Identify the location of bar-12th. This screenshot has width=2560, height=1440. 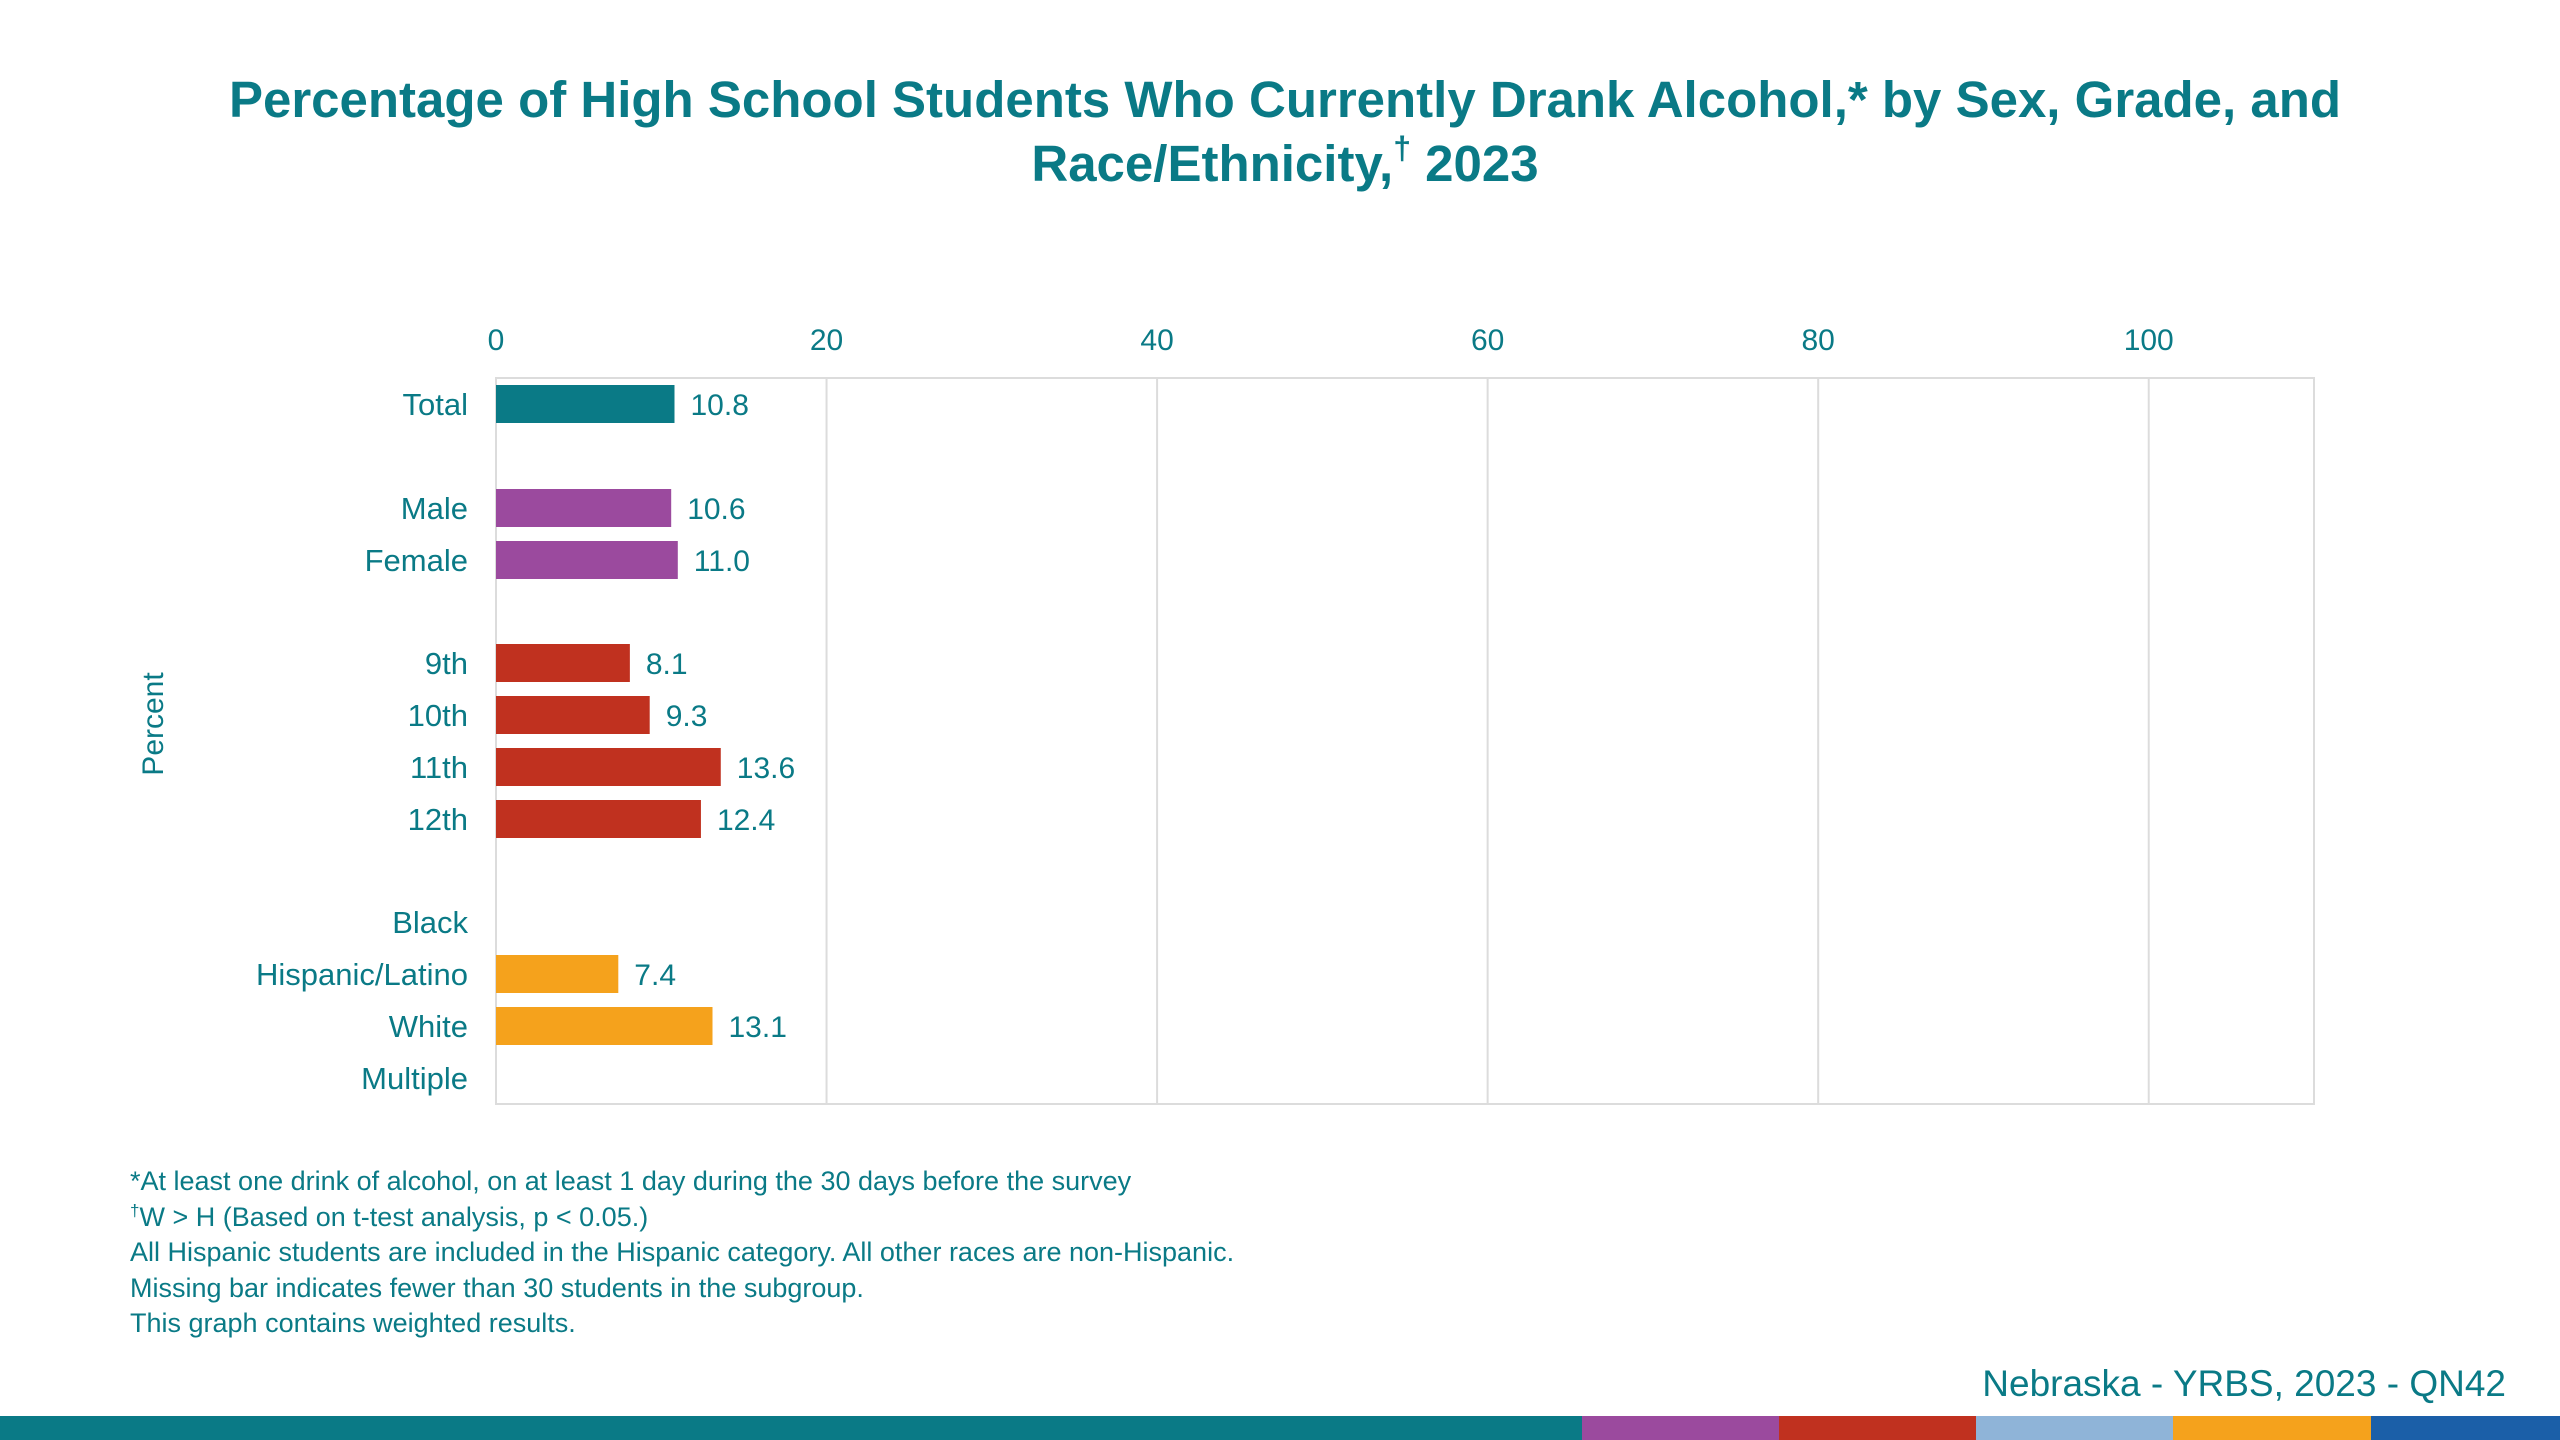
(598, 819).